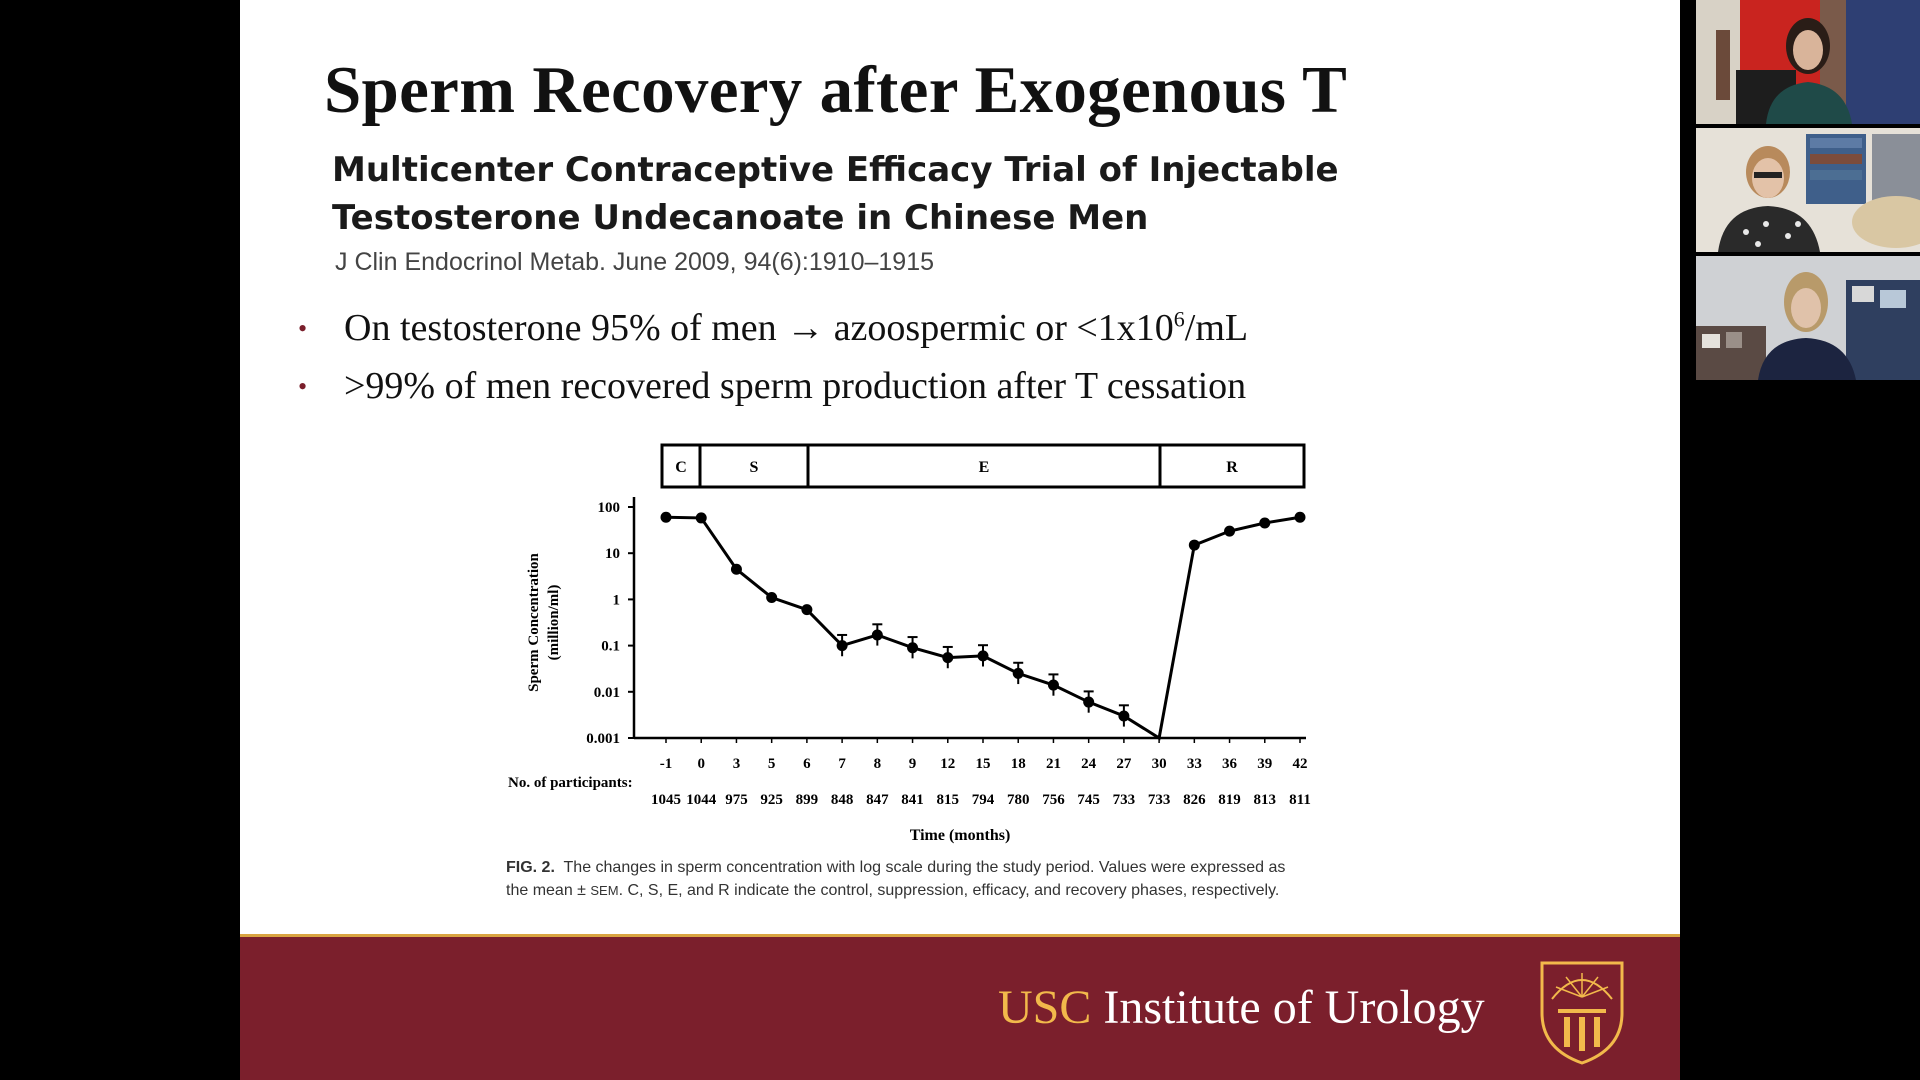  Describe the element at coordinates (913, 764) in the screenshot. I see `x-tick-label: 9` at that location.